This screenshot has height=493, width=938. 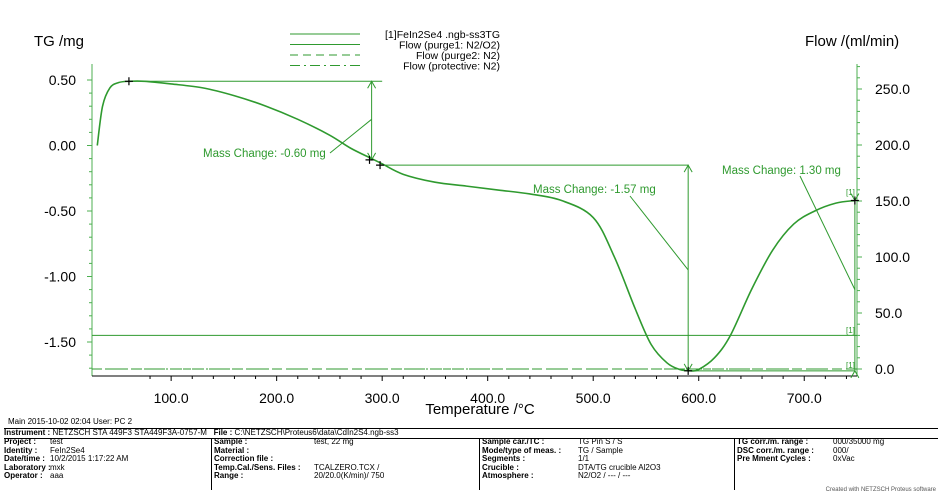 I want to click on y-left-tick-label: -0.50, so click(x=60, y=211).